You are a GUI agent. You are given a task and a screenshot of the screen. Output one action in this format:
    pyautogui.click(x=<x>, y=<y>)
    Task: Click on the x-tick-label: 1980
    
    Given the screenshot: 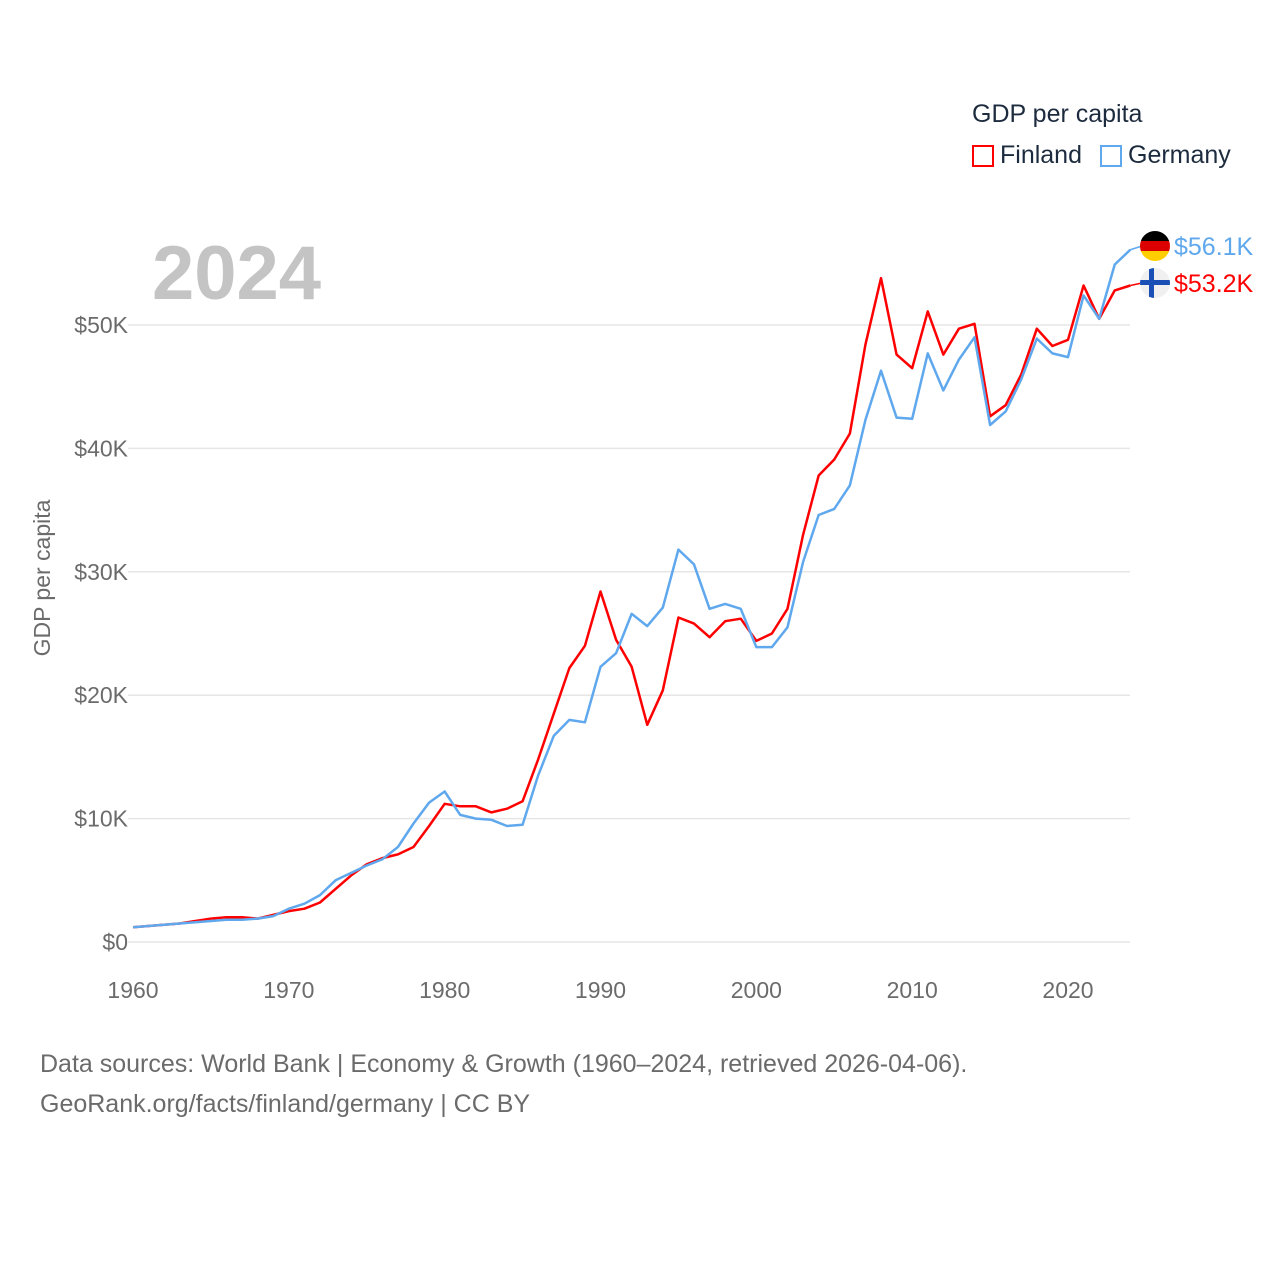 What is the action you would take?
    pyautogui.click(x=444, y=990)
    